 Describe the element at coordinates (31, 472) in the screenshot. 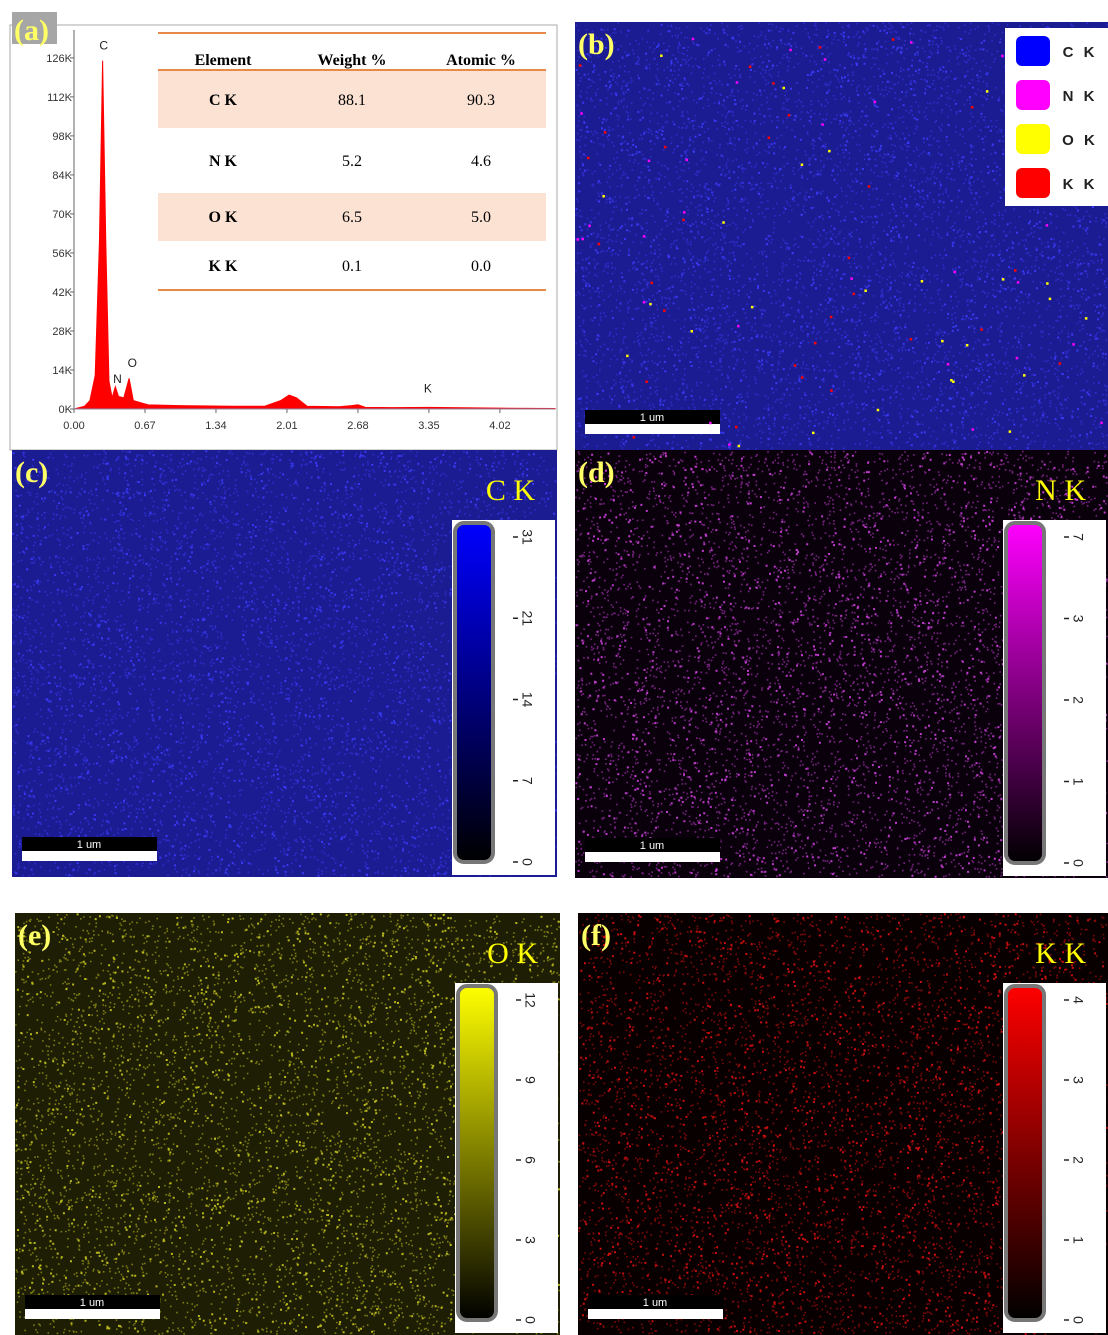

I see `panel-label: (c)` at that location.